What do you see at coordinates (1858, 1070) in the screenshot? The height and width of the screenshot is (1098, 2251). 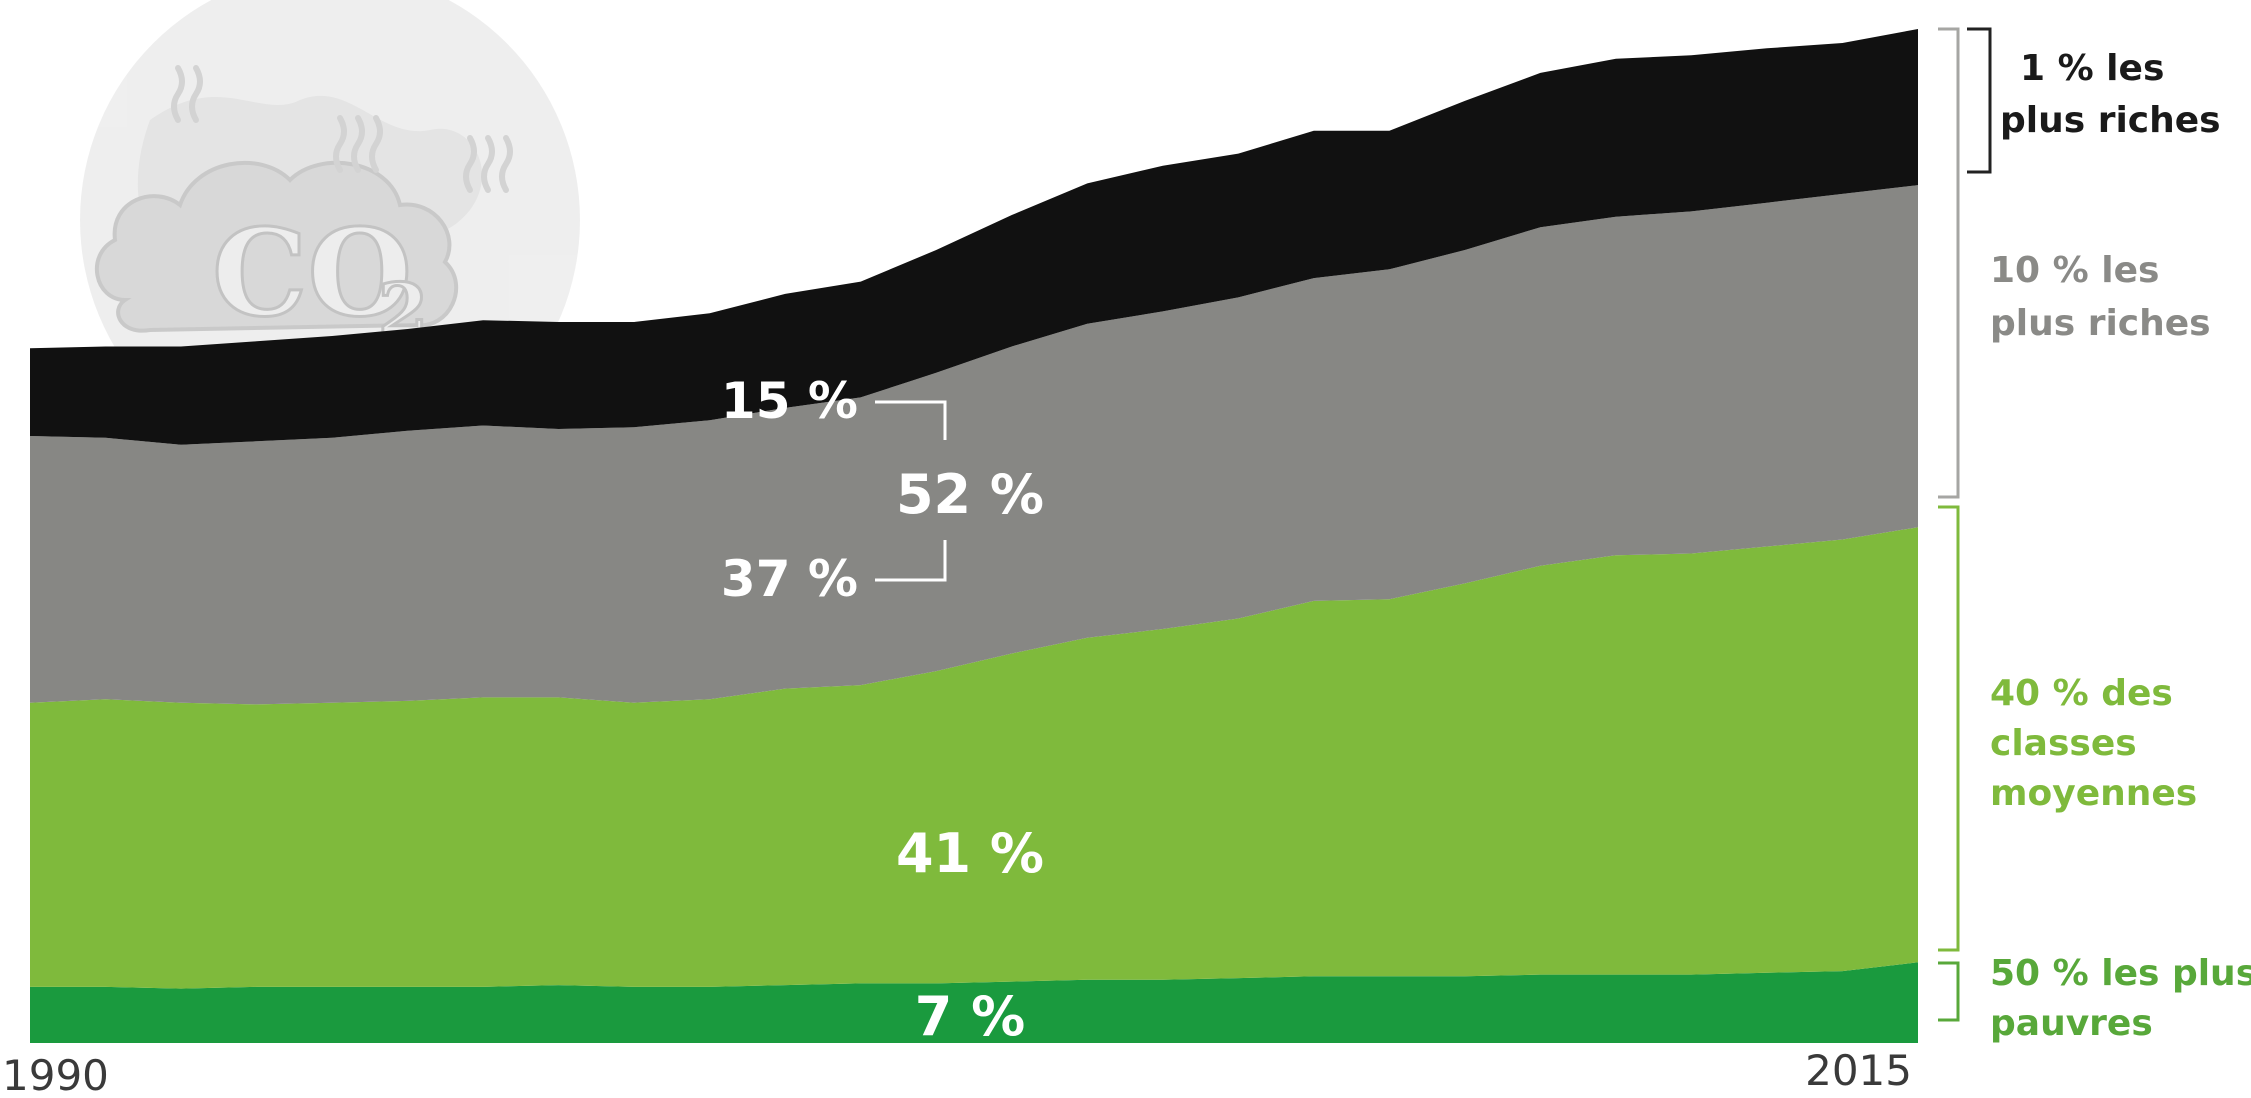 I see `x-tick-label-end: 2015` at bounding box center [1858, 1070].